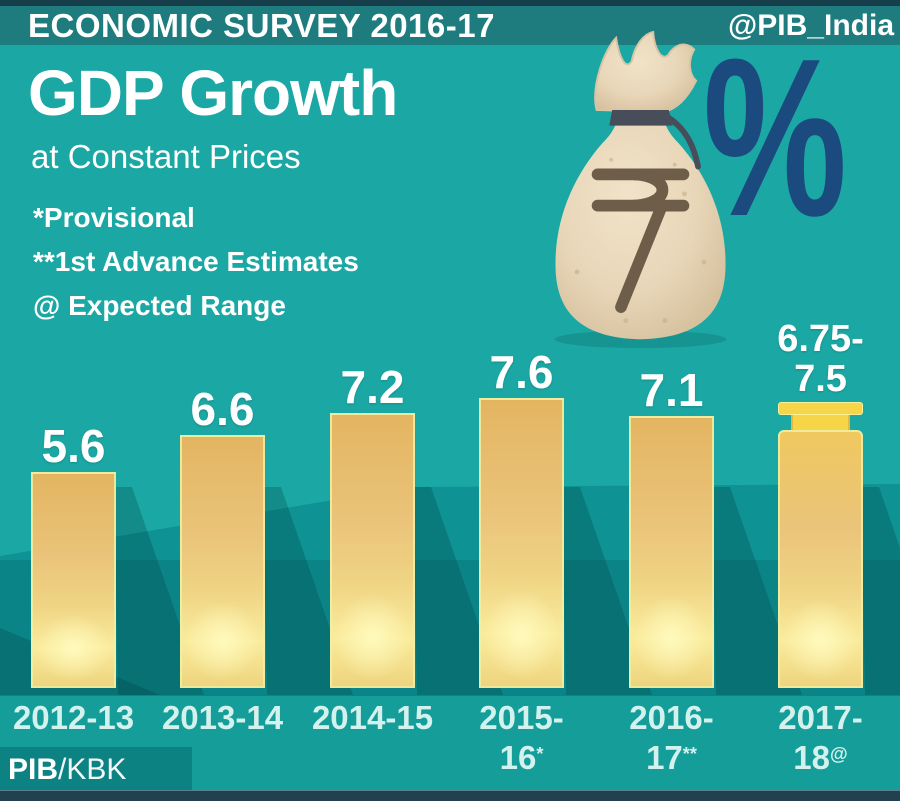 The width and height of the screenshot is (900, 801). Describe the element at coordinates (820, 738) in the screenshot. I see `bar-category-label: 2017- 18@` at that location.